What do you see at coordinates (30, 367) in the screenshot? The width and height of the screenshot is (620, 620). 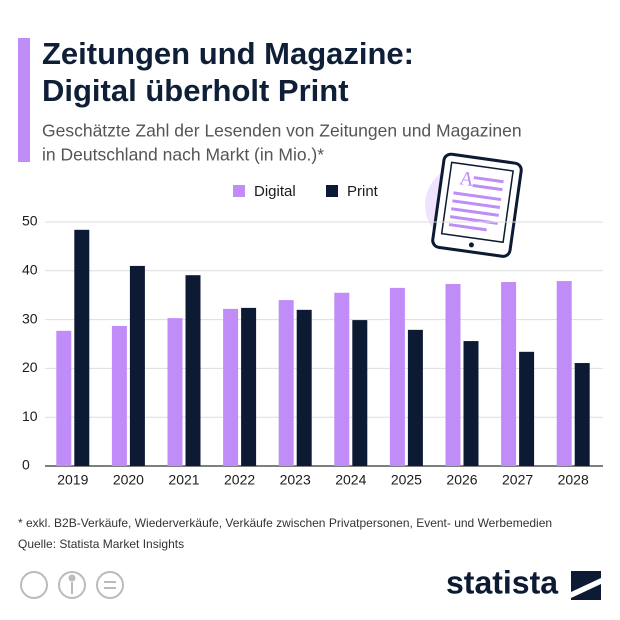 I see `y-tick-label: 20` at bounding box center [30, 367].